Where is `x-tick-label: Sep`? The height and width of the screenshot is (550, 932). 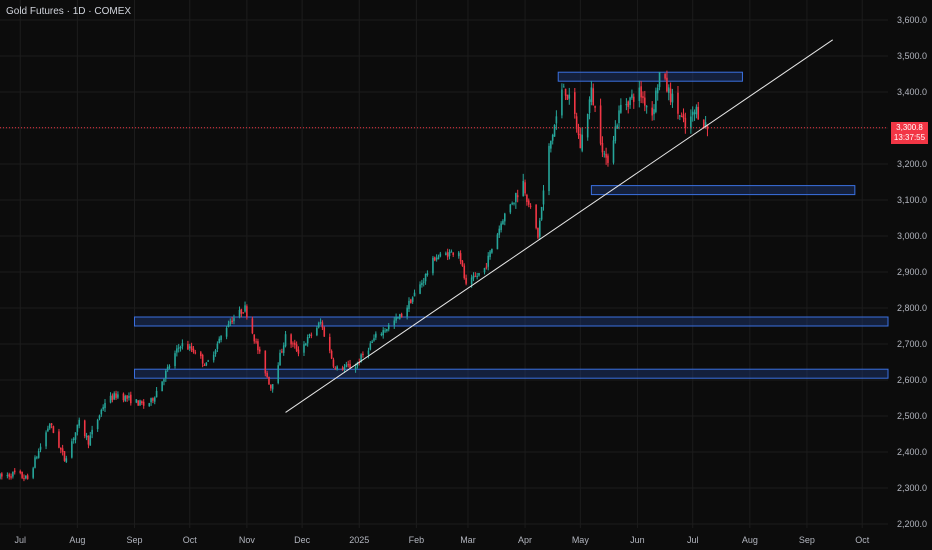
x-tick-label: Sep is located at coordinates (807, 540).